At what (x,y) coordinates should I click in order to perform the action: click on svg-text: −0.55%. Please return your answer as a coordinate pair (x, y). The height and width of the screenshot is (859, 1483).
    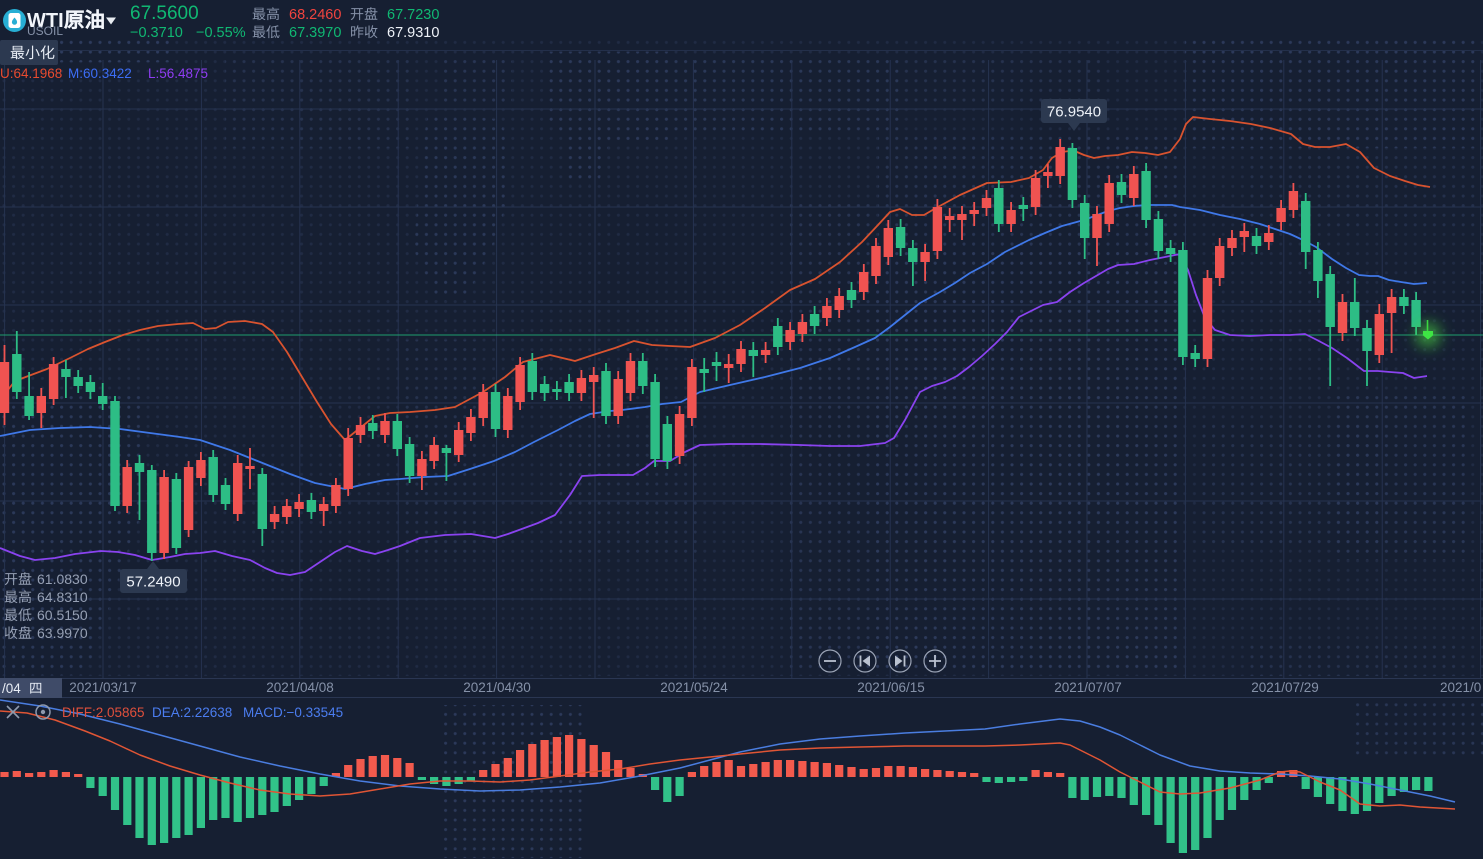
    Looking at the image, I should click on (221, 33).